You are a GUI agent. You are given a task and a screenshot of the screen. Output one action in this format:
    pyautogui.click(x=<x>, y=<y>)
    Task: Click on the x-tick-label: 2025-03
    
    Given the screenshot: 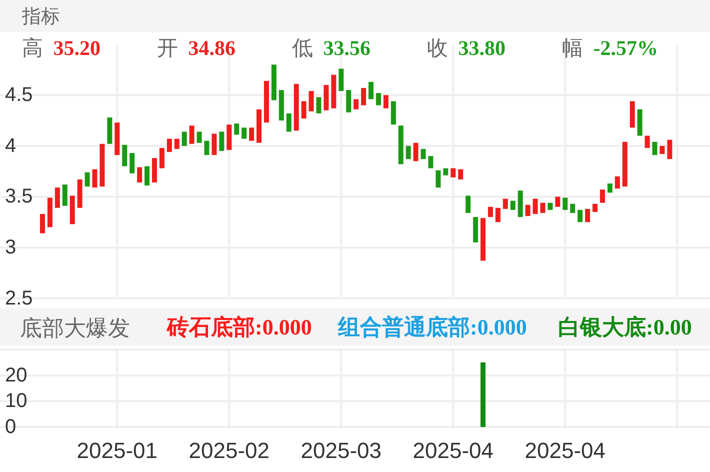 What is the action you would take?
    pyautogui.click(x=341, y=450)
    